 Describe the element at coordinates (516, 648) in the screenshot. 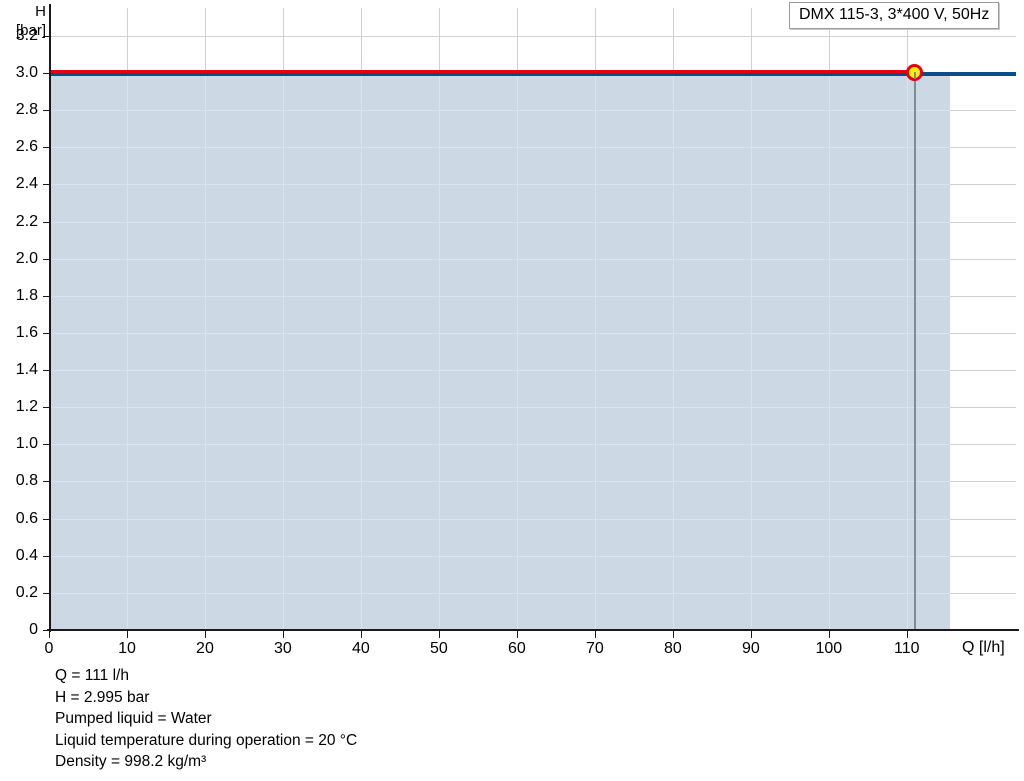

I see `x-axis-tick-label: 60` at that location.